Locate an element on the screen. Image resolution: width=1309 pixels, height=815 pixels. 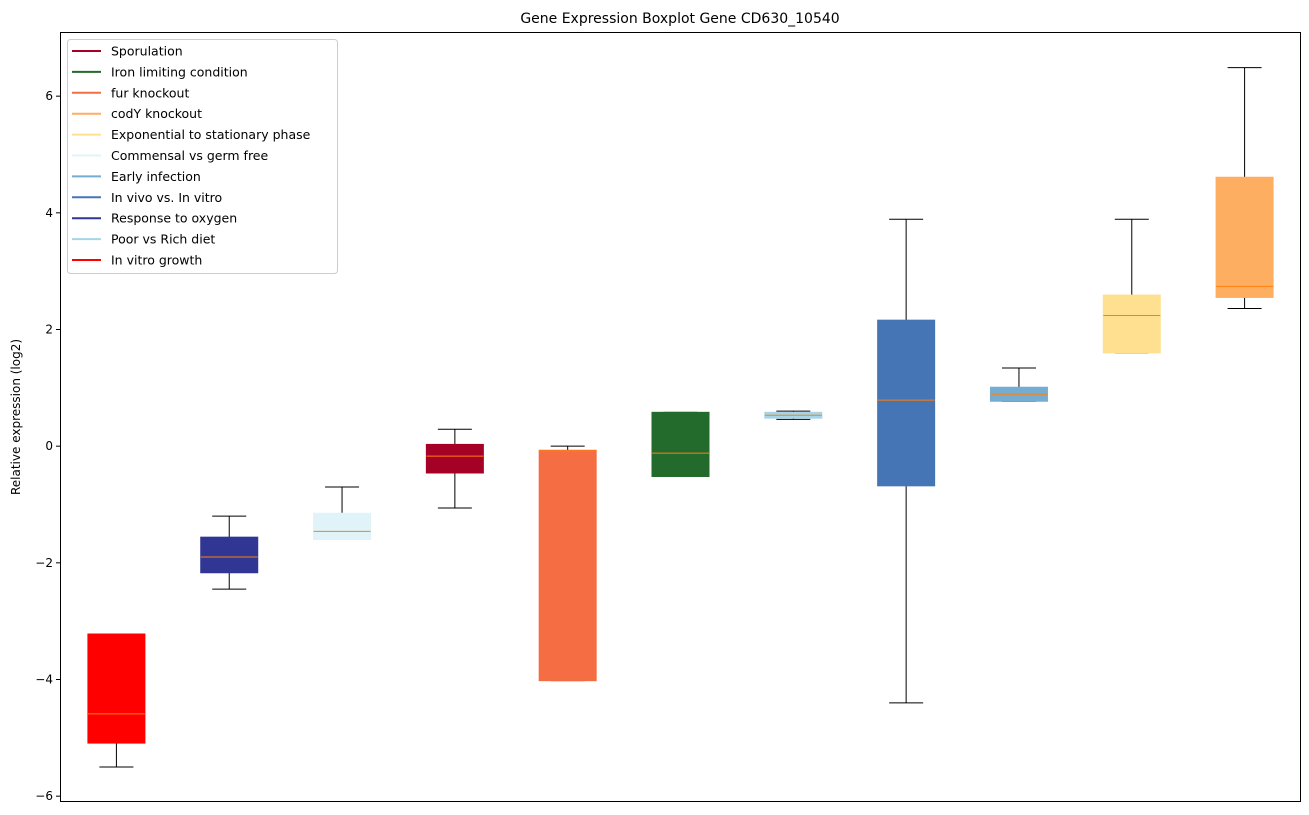
box-fur-knockout is located at coordinates (567, 563).